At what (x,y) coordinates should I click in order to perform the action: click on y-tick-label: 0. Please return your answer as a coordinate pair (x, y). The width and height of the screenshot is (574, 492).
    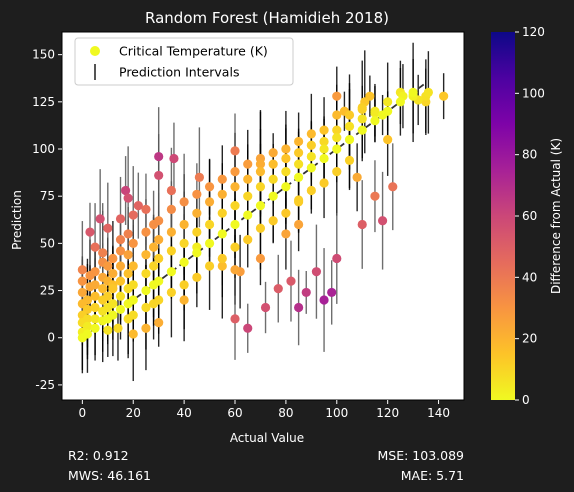
    Looking at the image, I should click on (51, 338).